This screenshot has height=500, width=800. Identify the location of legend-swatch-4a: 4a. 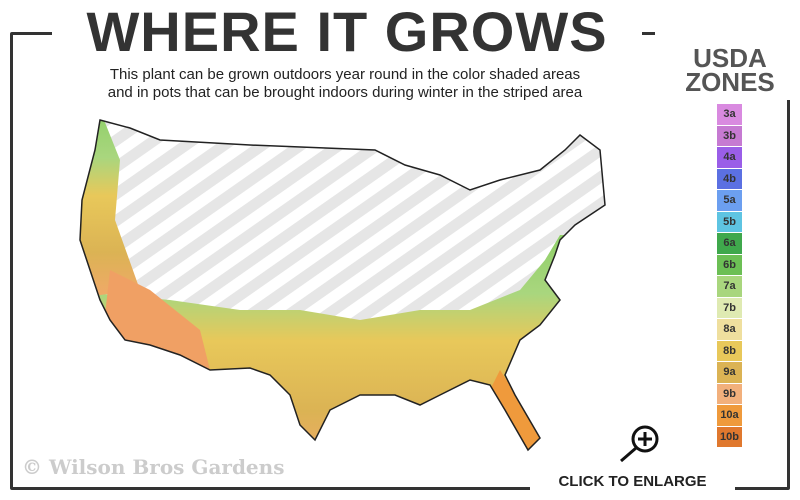
(729, 157).